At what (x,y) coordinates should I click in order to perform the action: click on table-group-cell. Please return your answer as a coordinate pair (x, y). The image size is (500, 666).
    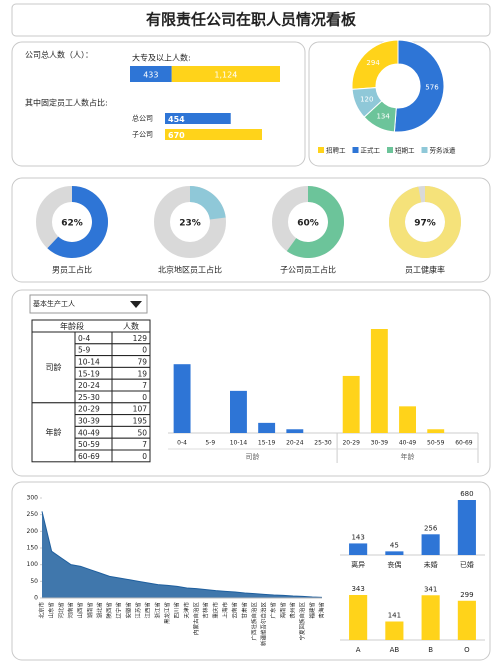
    Looking at the image, I should click on (53, 432).